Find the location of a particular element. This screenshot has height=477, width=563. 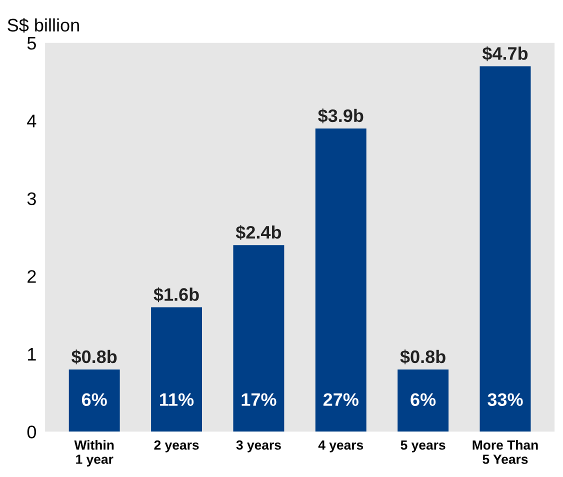

annotation: 11% is located at coordinates (177, 399).